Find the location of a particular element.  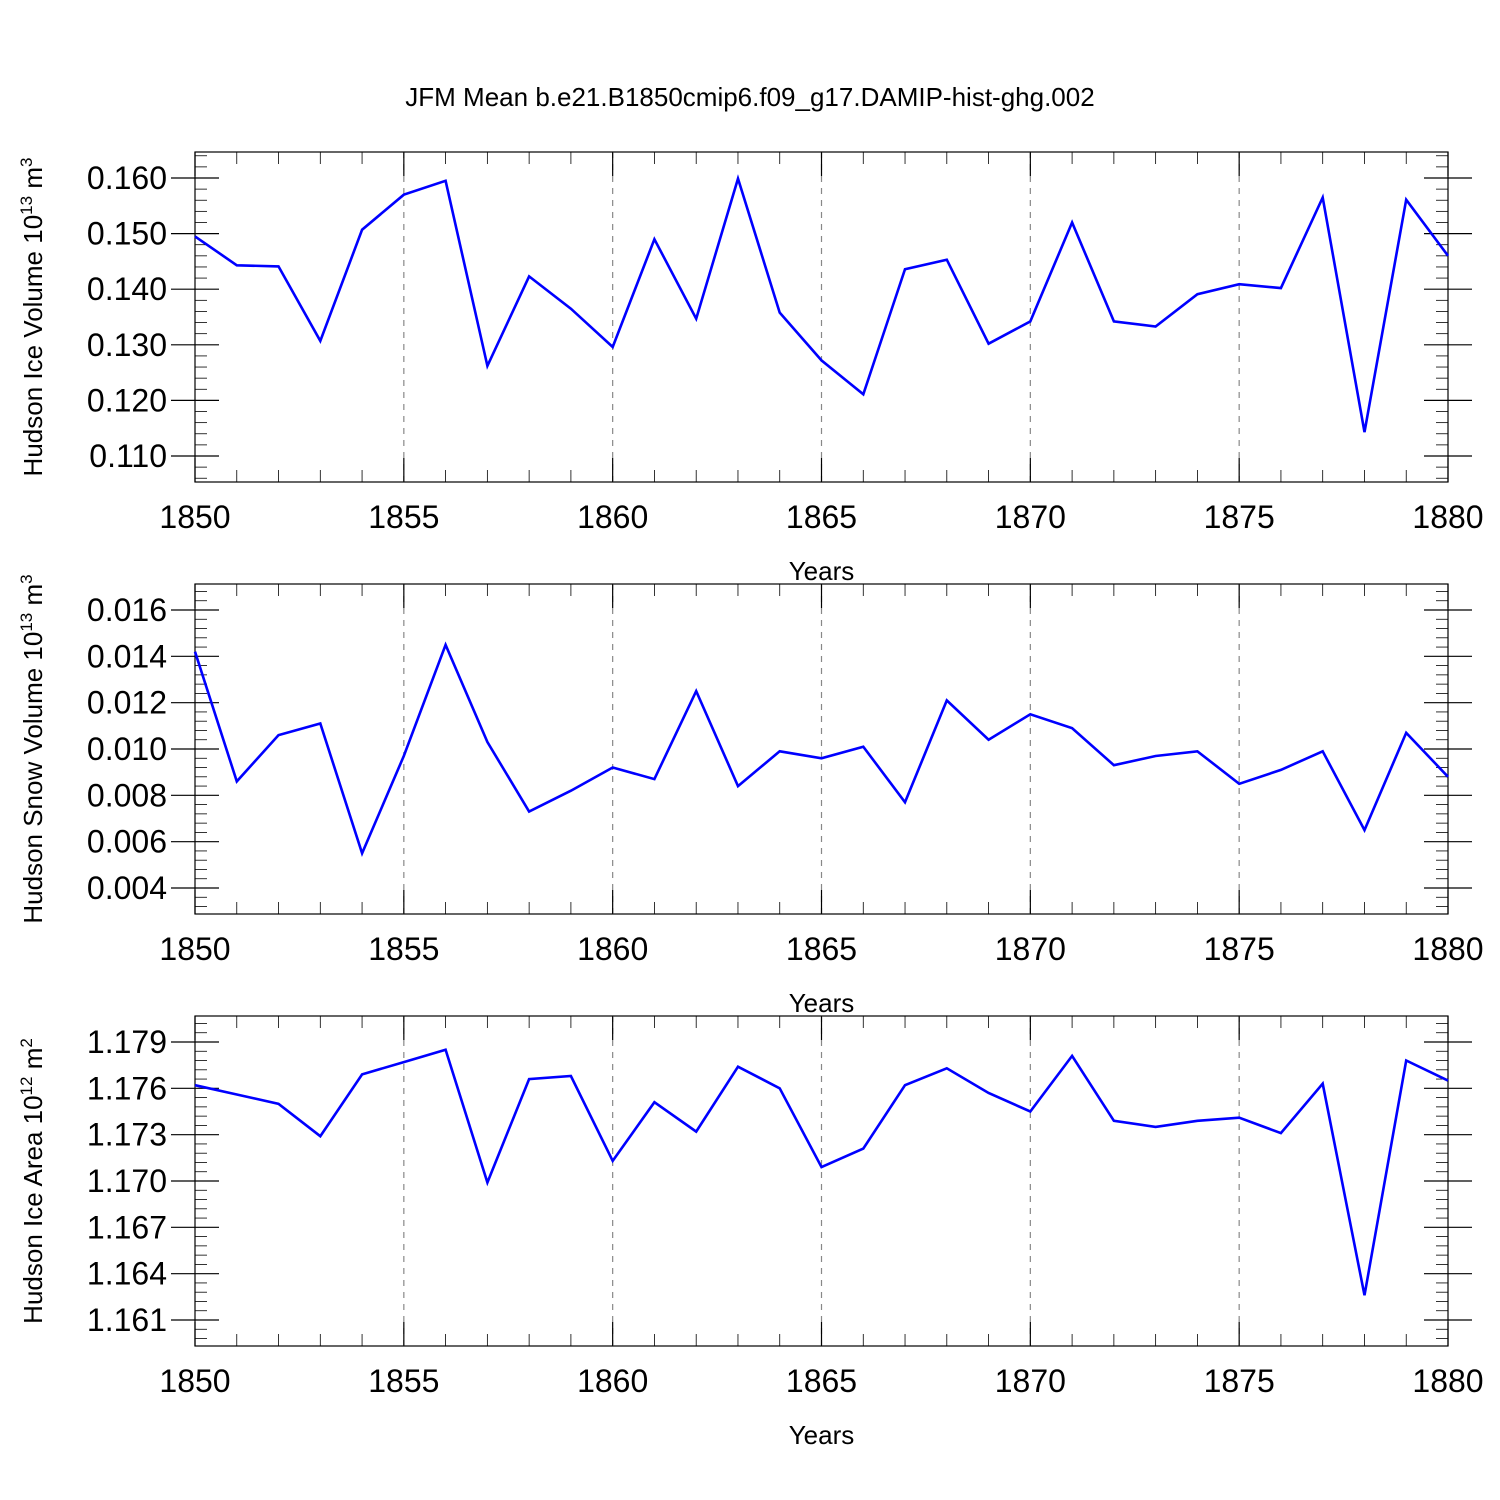

y-tick-label: 0.004 is located at coordinates (127, 888).